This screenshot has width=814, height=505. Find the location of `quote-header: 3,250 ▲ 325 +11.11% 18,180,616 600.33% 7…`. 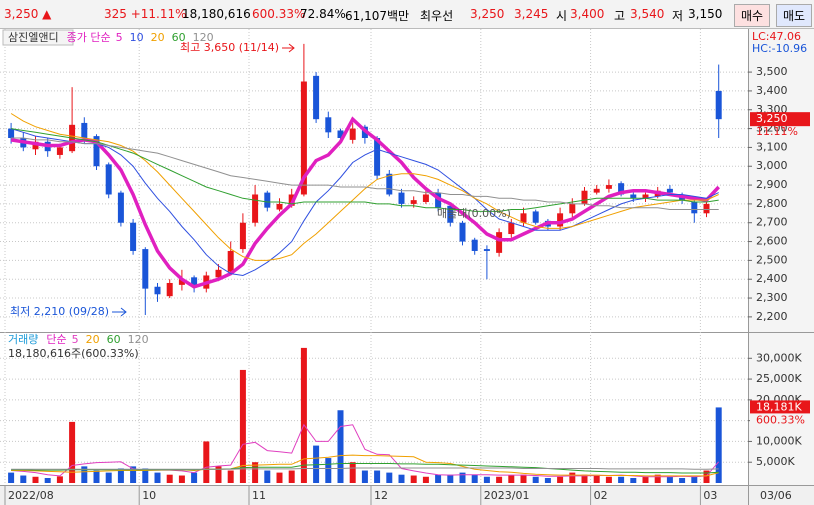

quote-header: 3,250 ▲ 325 +11.11% 18,180,616 600.33% 7… is located at coordinates (407, 14).